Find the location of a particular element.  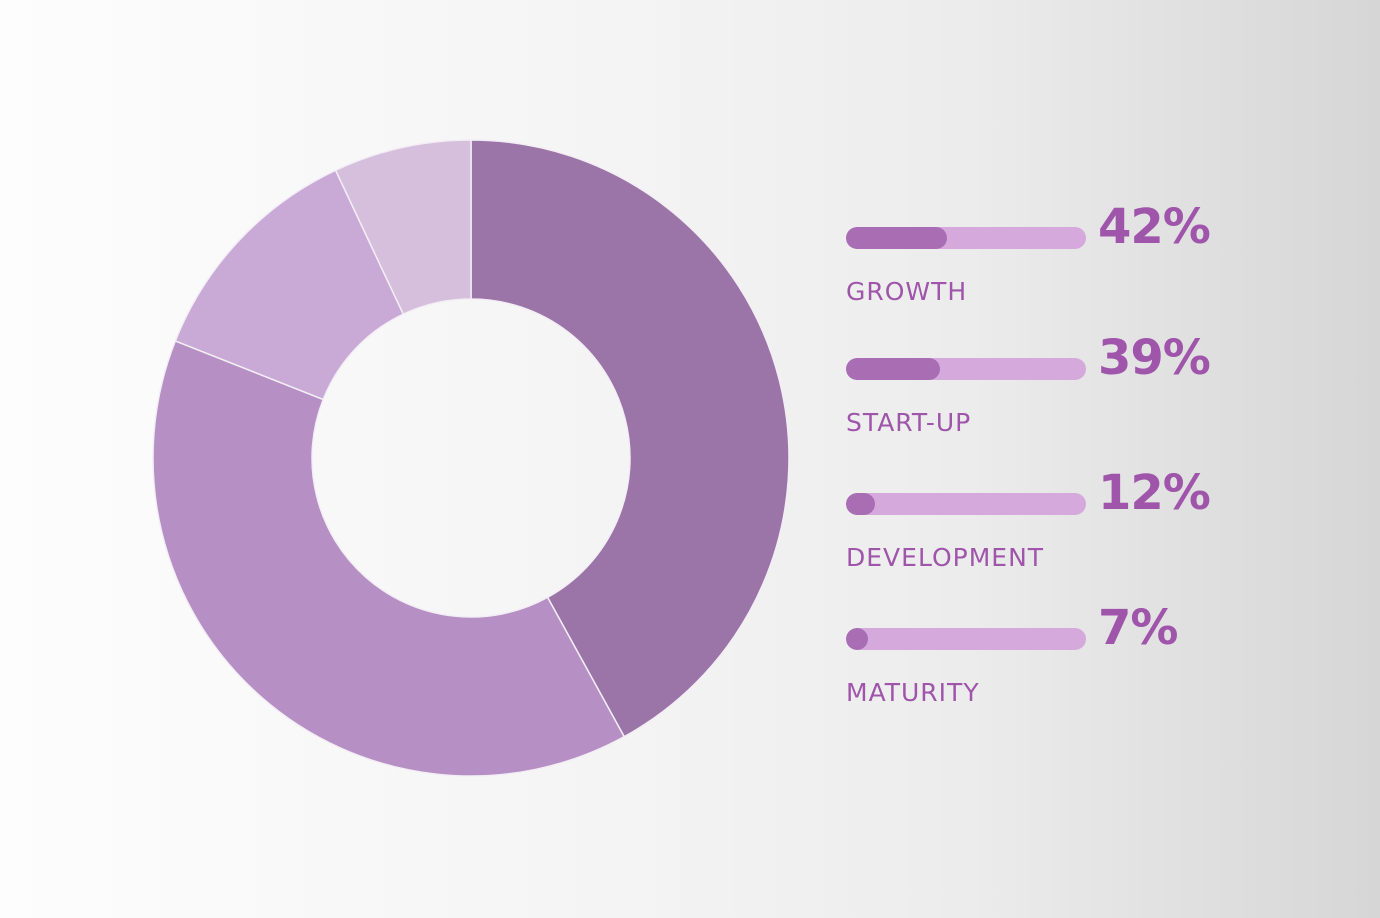

start-up-category-label: START-UP is located at coordinates (909, 422).